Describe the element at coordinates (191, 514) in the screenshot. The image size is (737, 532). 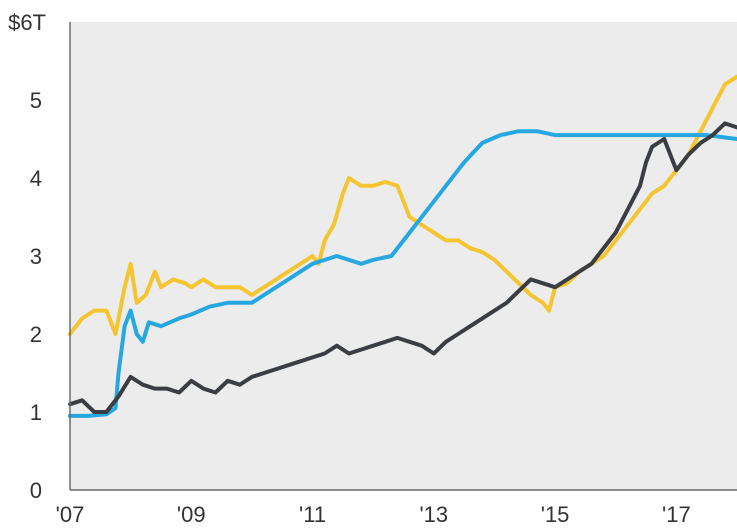
I see `x-tick-label: '09` at that location.